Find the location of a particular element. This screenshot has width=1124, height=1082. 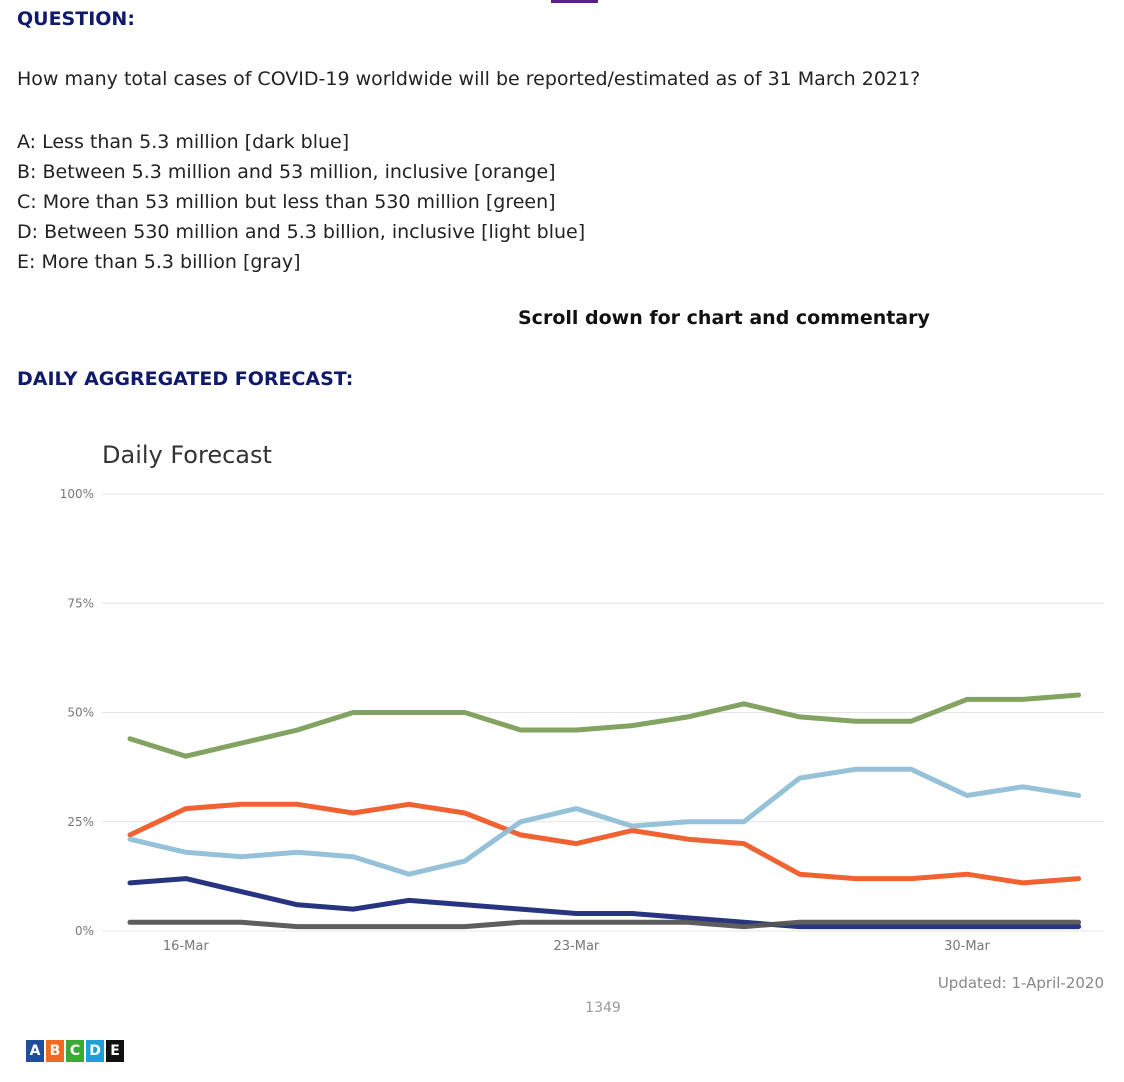

answer-a: A: Less than 5.3 million [dark blue] is located at coordinates (183, 142).